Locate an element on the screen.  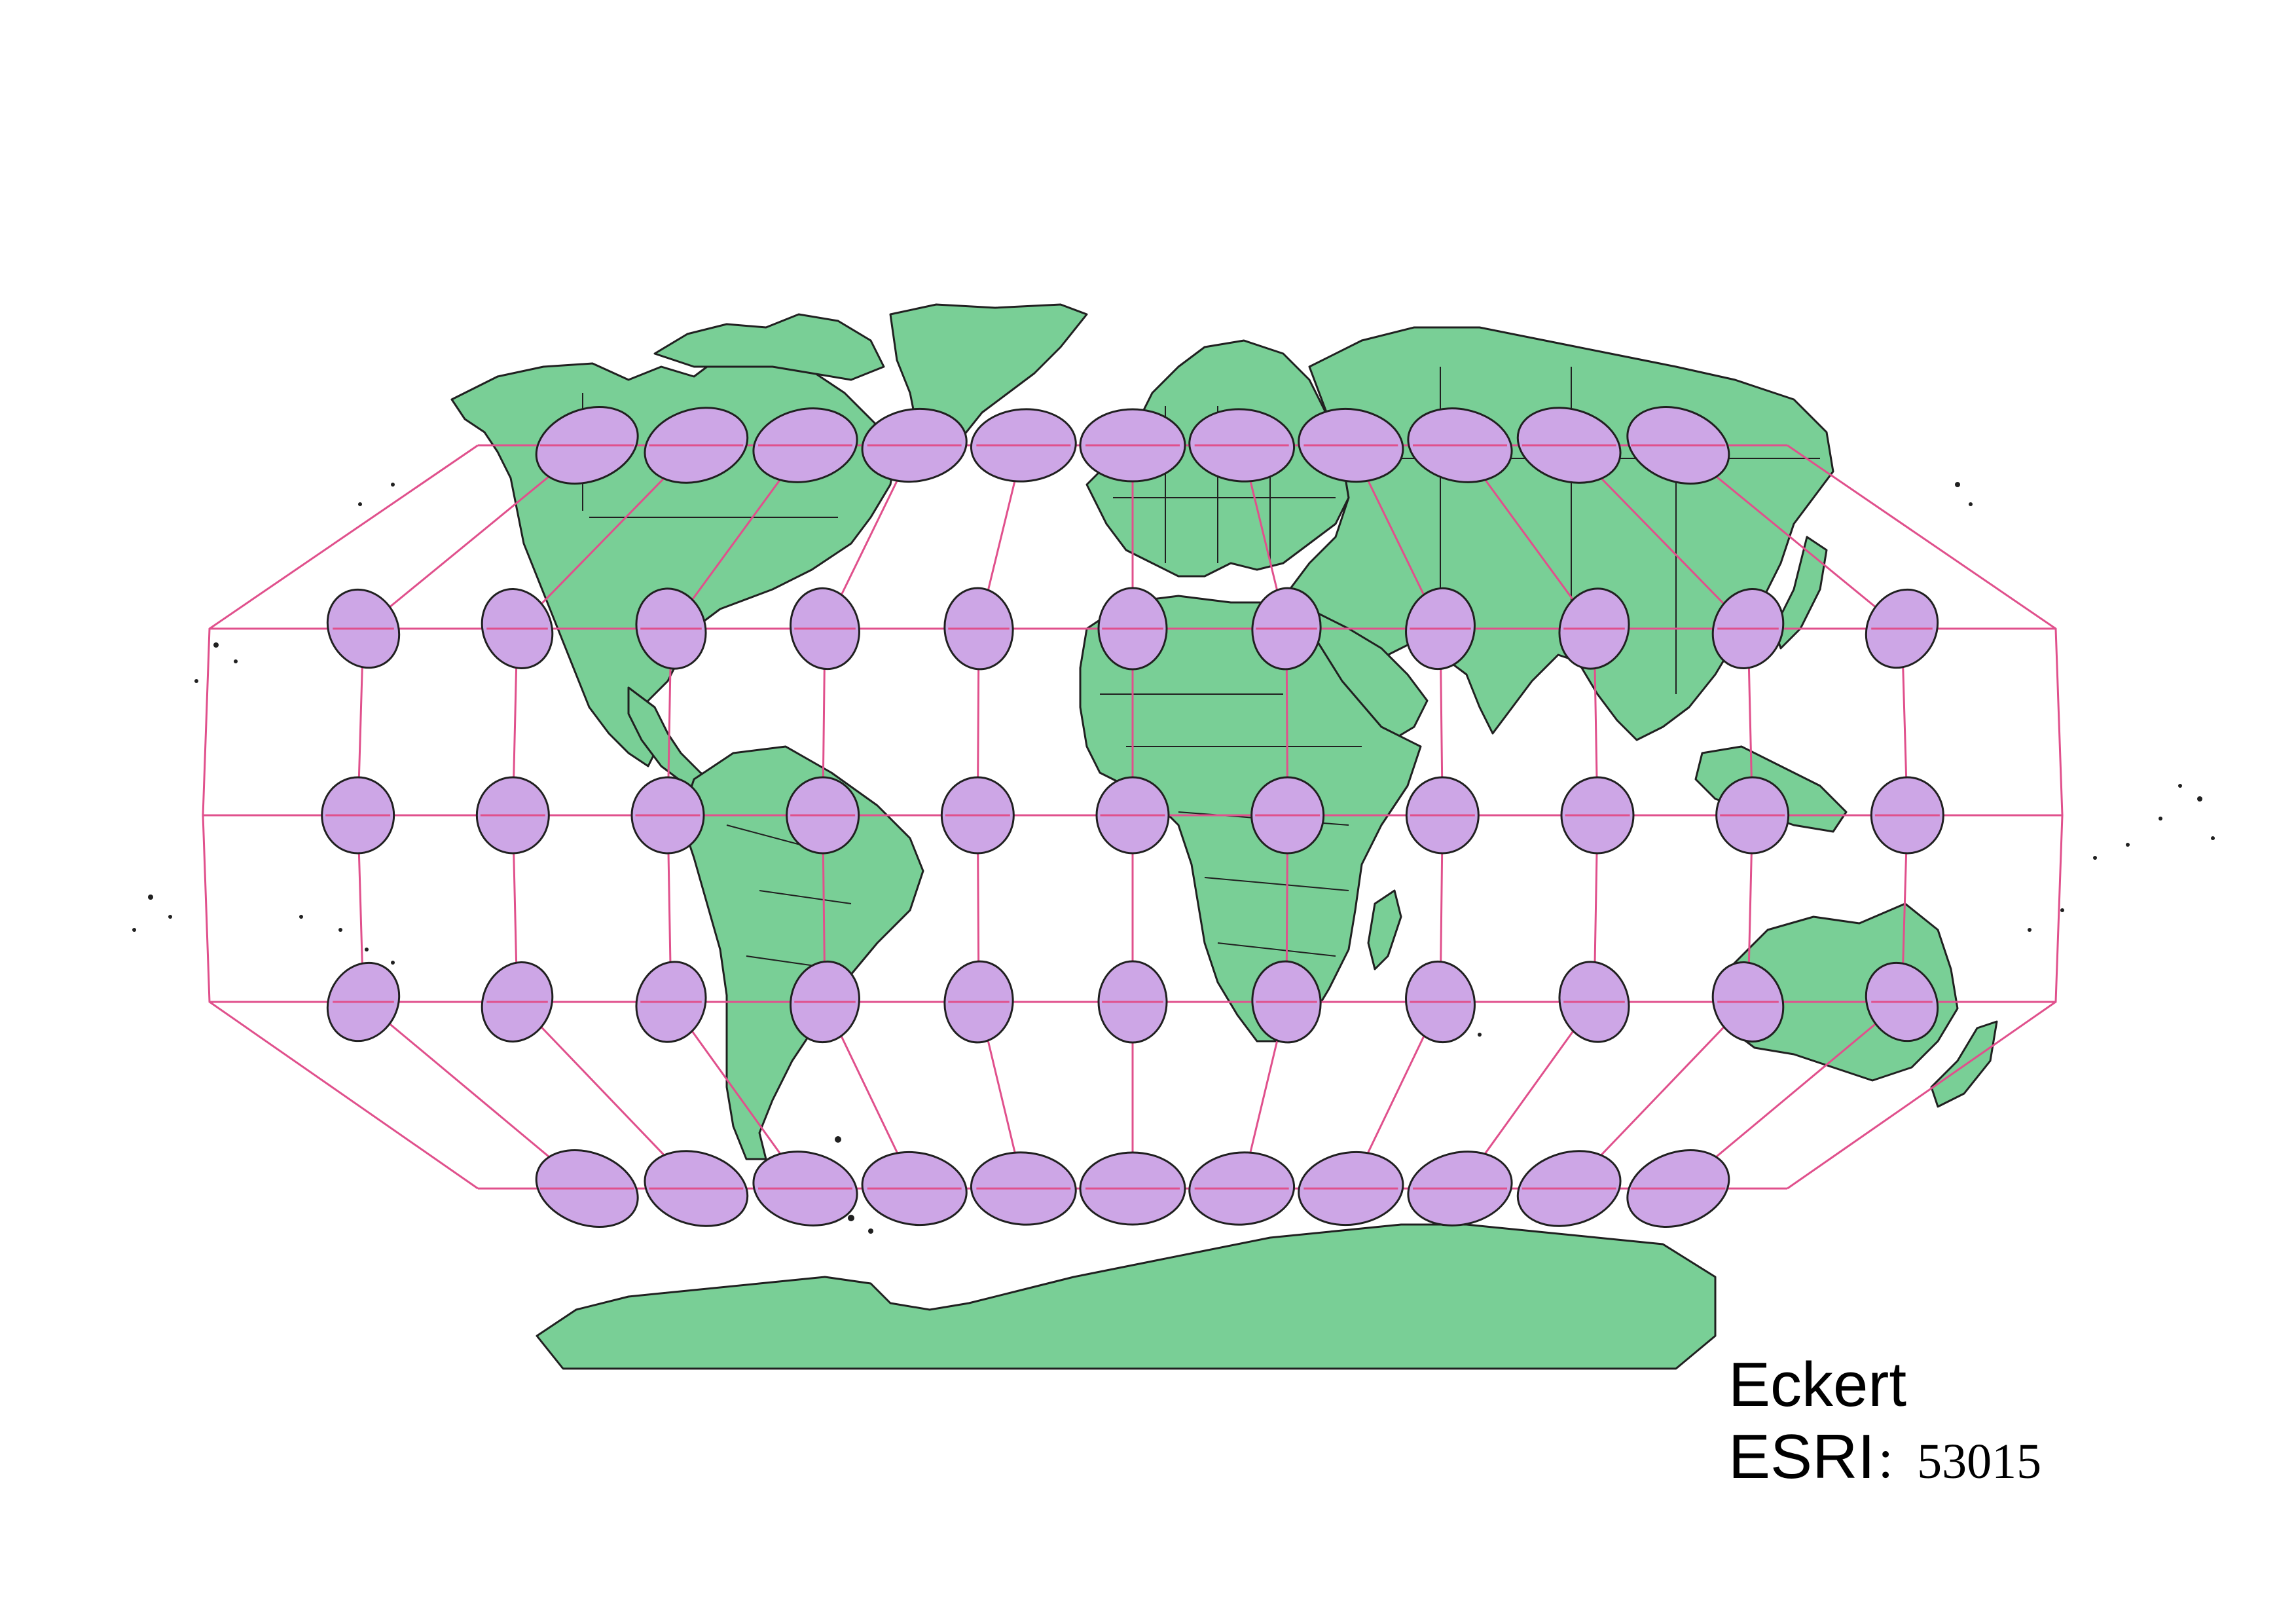
antarctica is located at coordinates (1126, 1296).